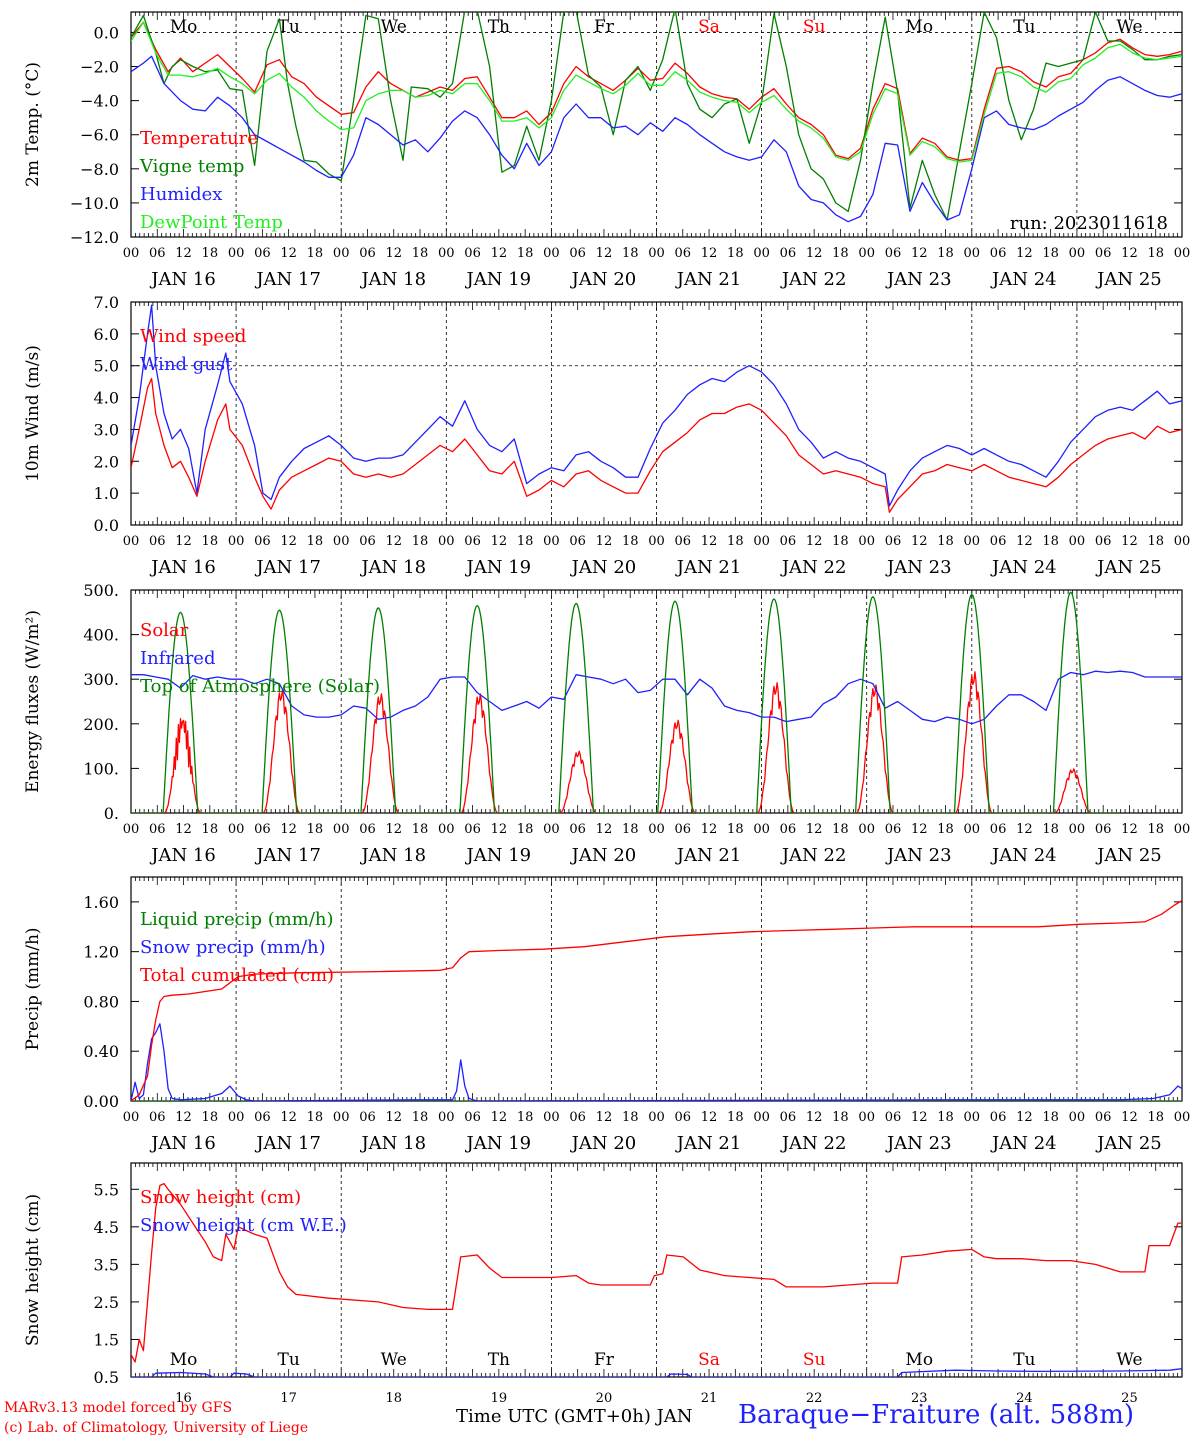 The width and height of the screenshot is (1194, 1440). What do you see at coordinates (94, 203) in the screenshot?
I see `y-tick-label: −10.0` at bounding box center [94, 203].